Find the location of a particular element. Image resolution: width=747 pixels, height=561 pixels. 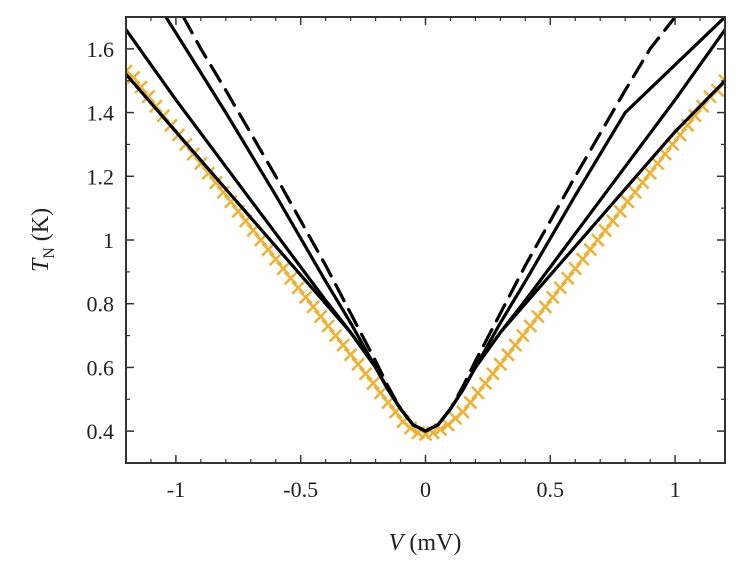

y-tick-label: 0.6 is located at coordinates (101, 367).